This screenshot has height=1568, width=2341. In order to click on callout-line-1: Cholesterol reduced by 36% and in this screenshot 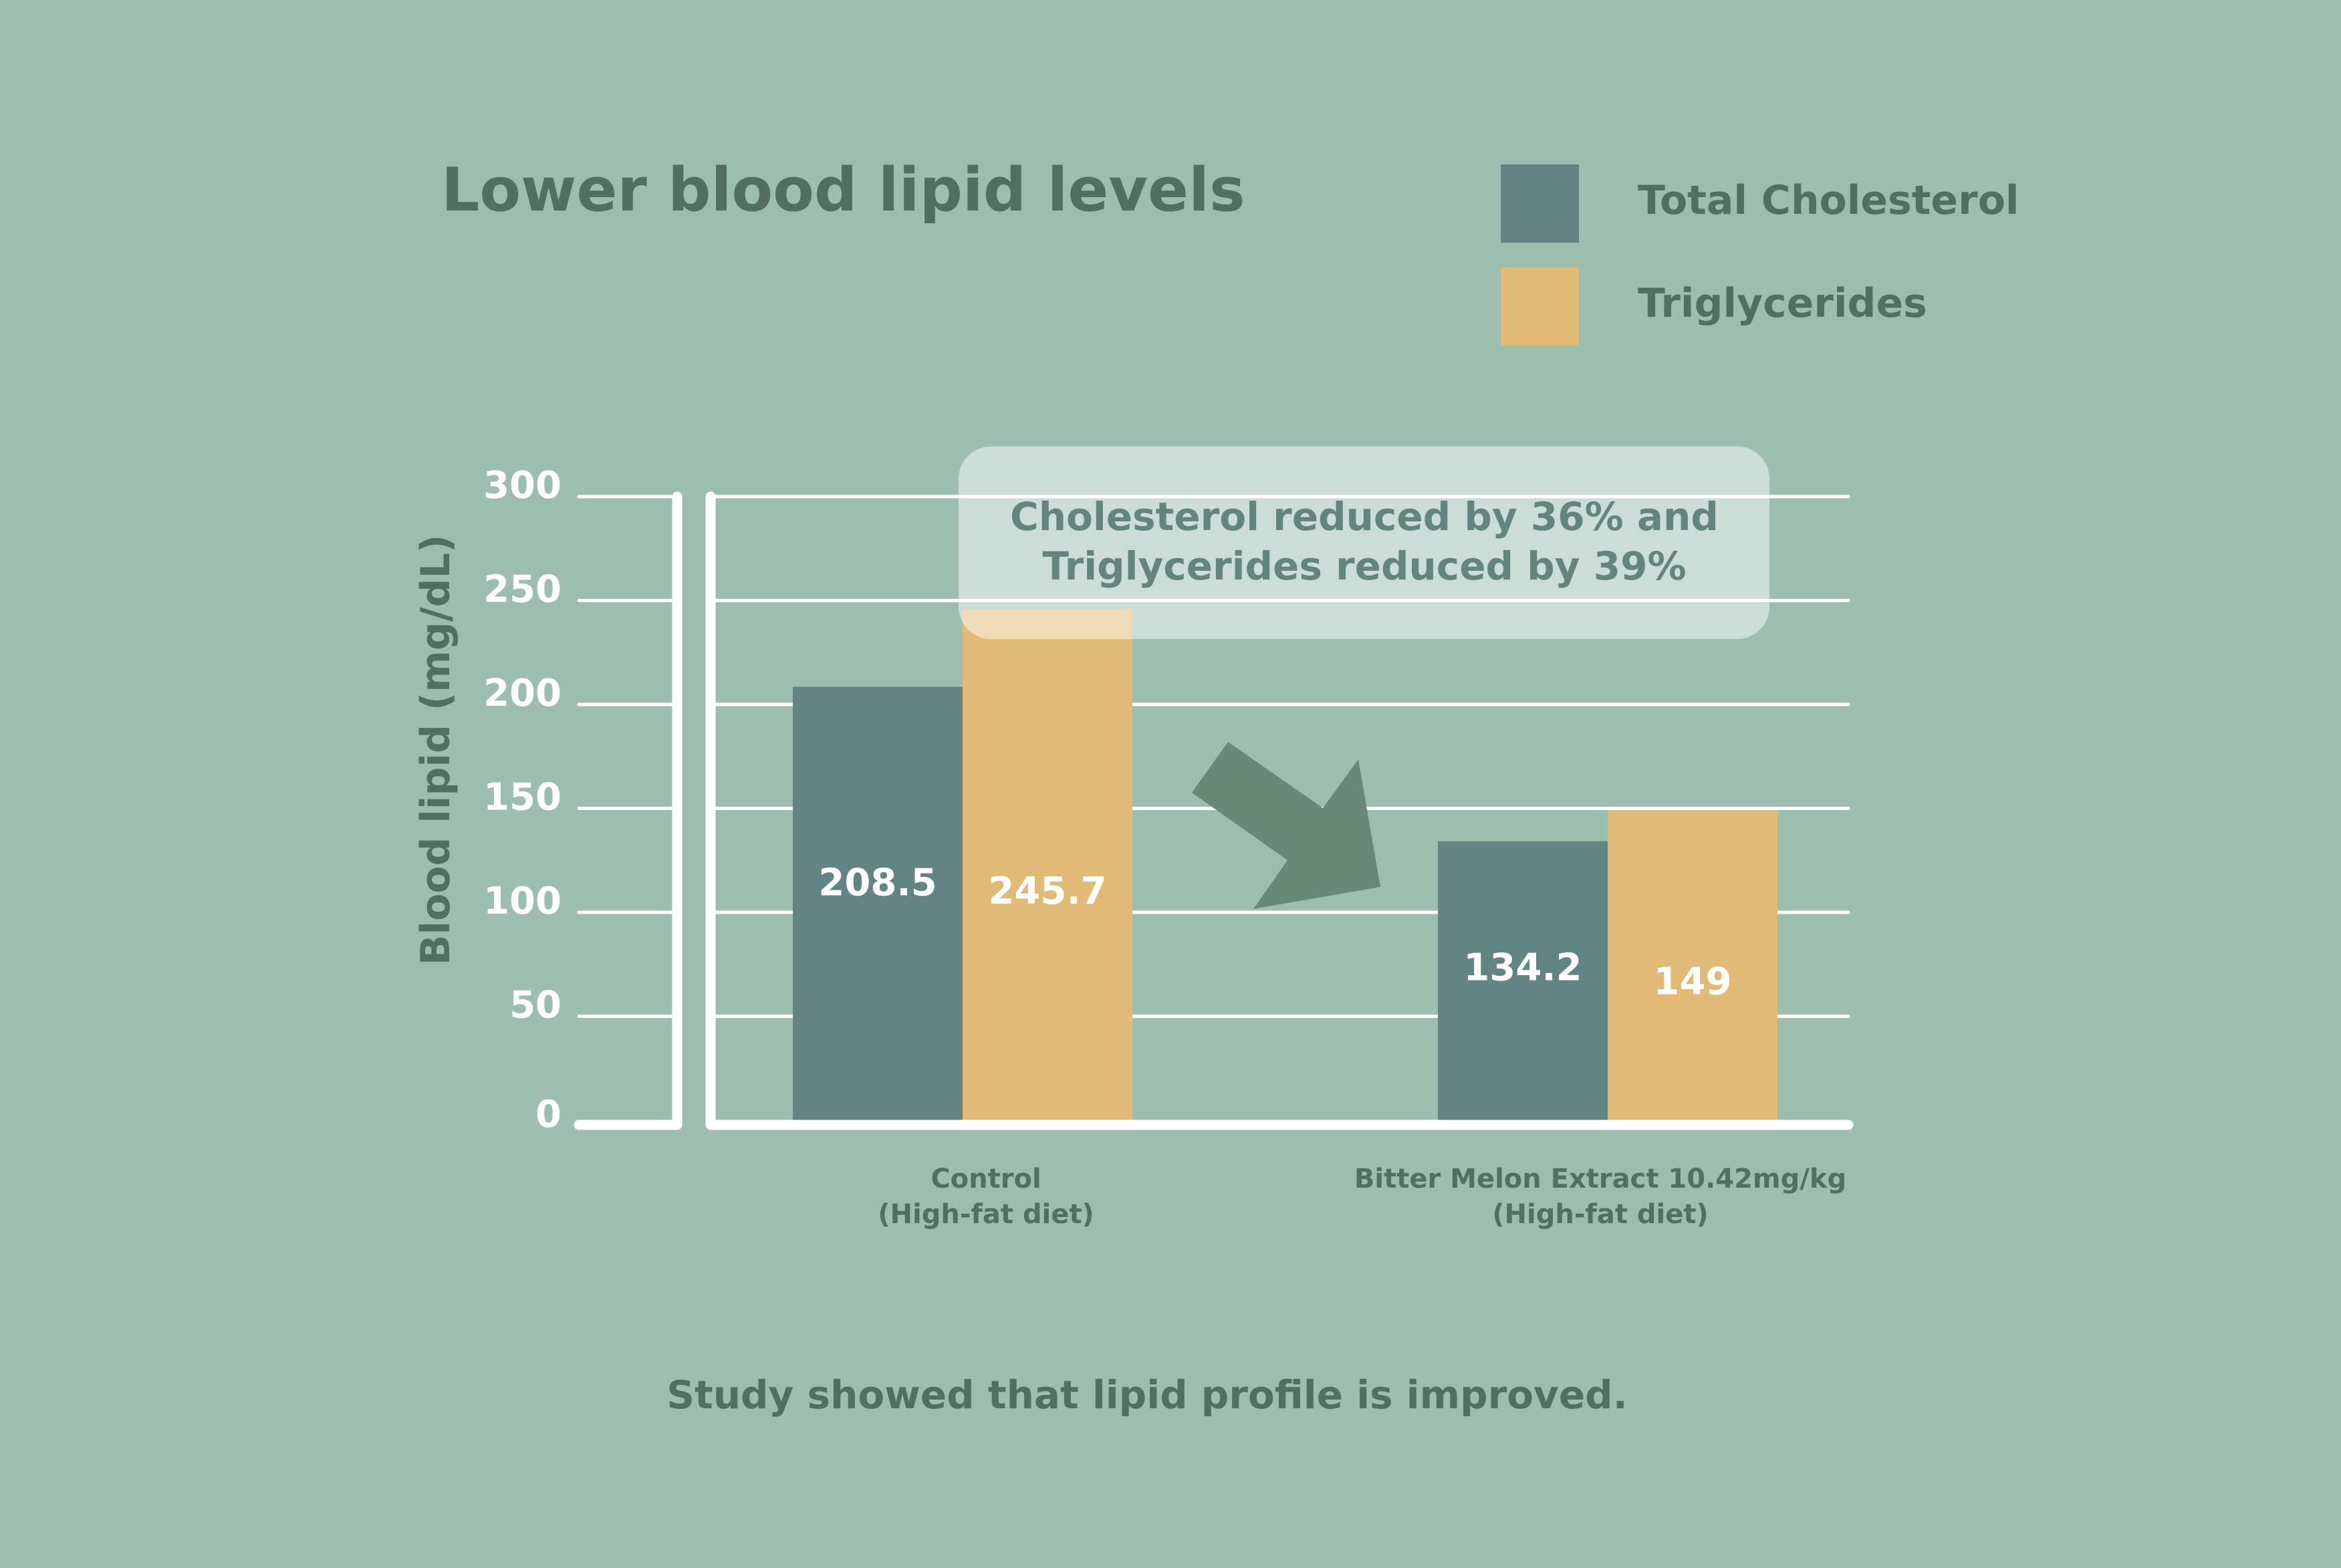, I will do `click(1364, 516)`.